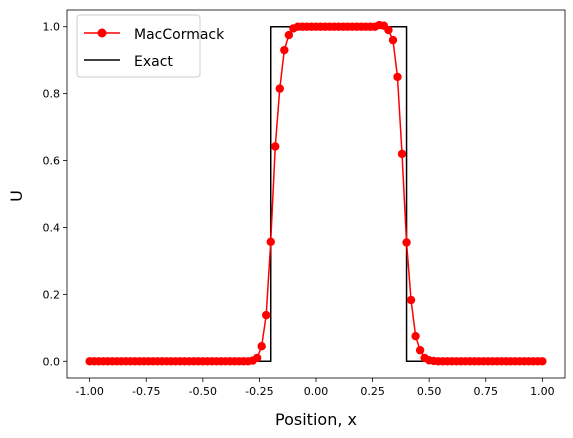 This screenshot has width=573, height=438. What do you see at coordinates (55, 194) in the screenshot?
I see `y-axis: 0.0 0.2 0.4 0.6 0.8 1.0` at bounding box center [55, 194].